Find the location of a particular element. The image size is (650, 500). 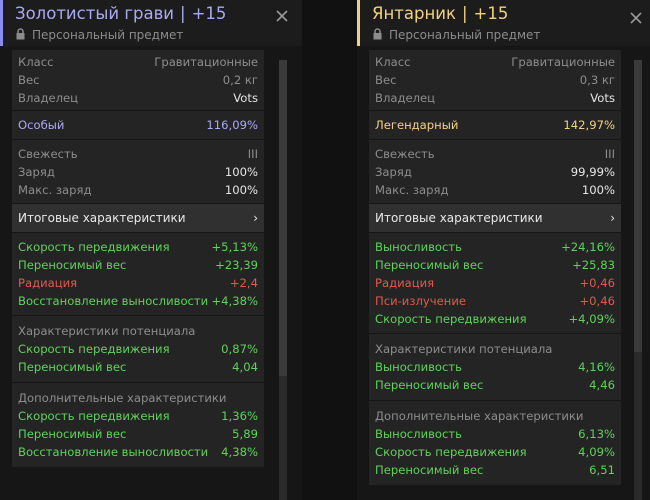

rarity-value: 142,97% is located at coordinates (589, 125).